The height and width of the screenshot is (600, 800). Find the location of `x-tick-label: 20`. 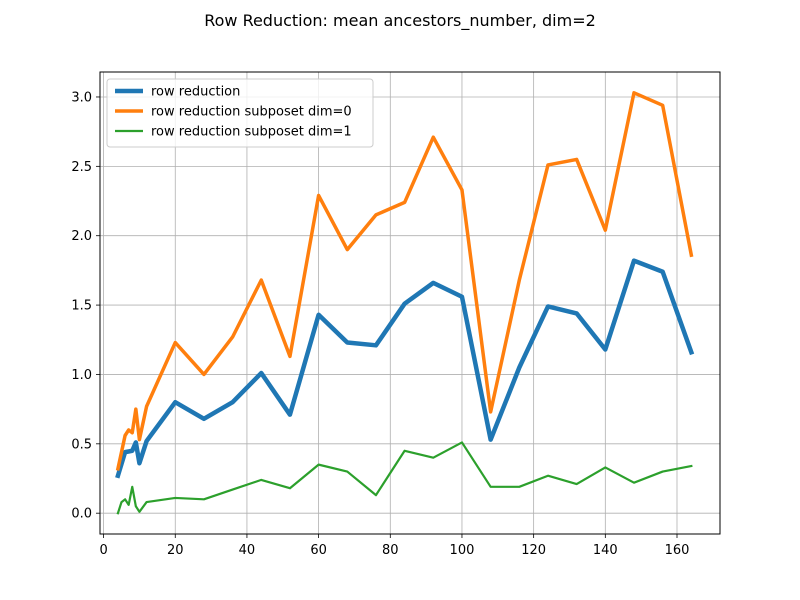

x-tick-label: 20 is located at coordinates (175, 550).